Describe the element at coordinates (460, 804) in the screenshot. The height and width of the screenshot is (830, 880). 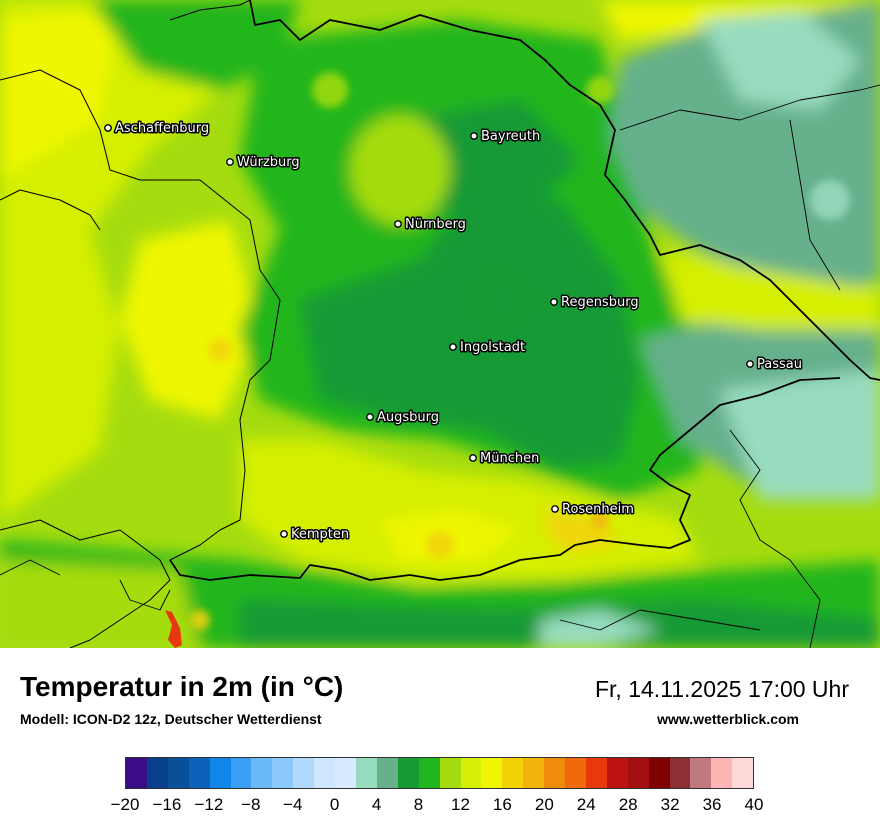
I see `colorbar-tick-label: 12` at that location.